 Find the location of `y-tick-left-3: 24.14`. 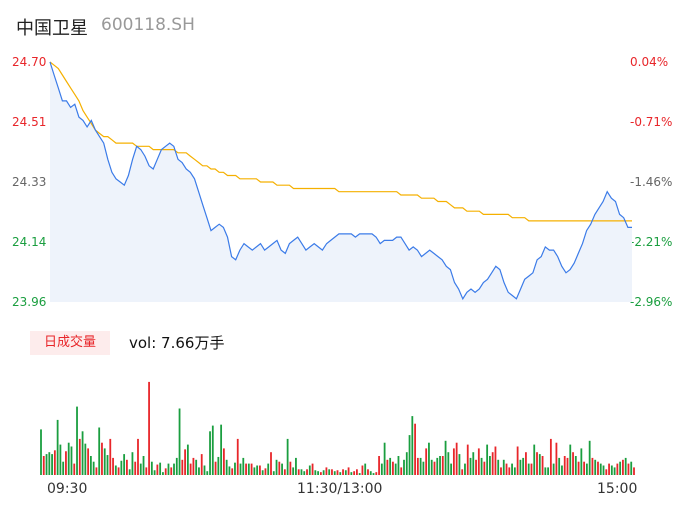

y-tick-left-3: 24.14 is located at coordinates (29, 242).